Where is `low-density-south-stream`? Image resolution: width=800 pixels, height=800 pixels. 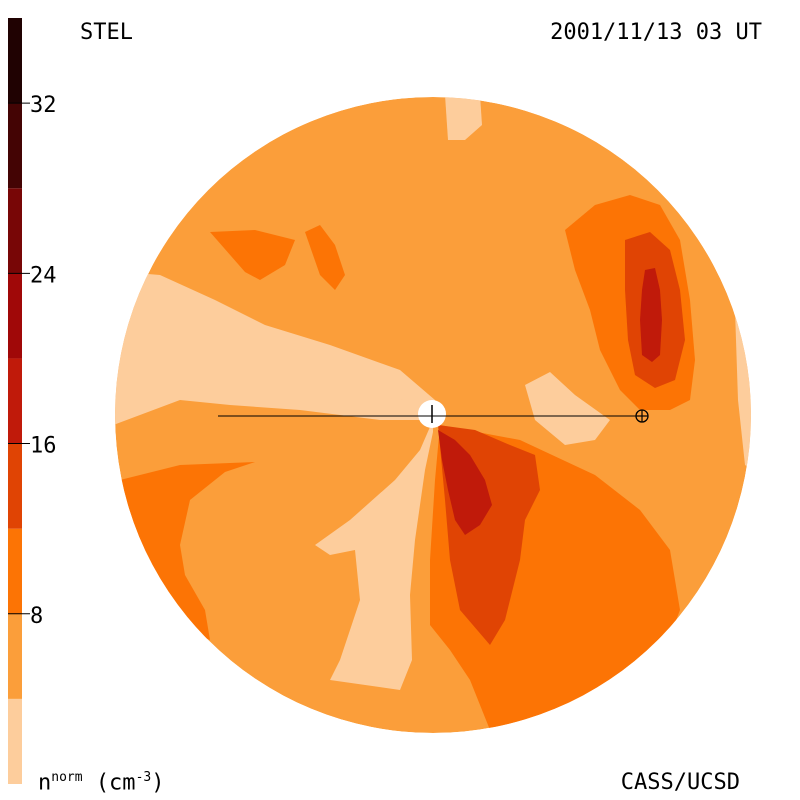
low-density-south-stream is located at coordinates (374, 555).